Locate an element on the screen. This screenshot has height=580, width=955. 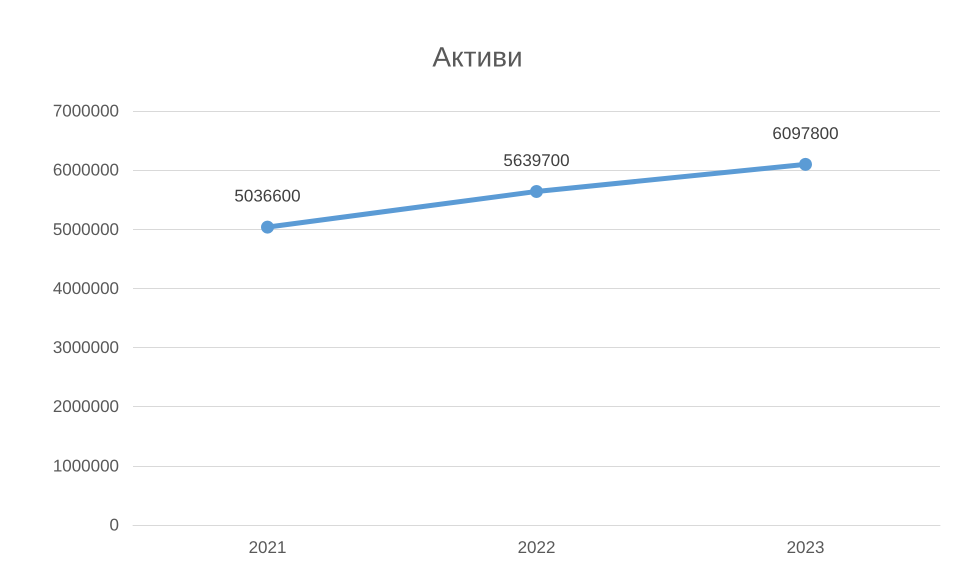
x-tick-label: 2022 is located at coordinates (537, 547).